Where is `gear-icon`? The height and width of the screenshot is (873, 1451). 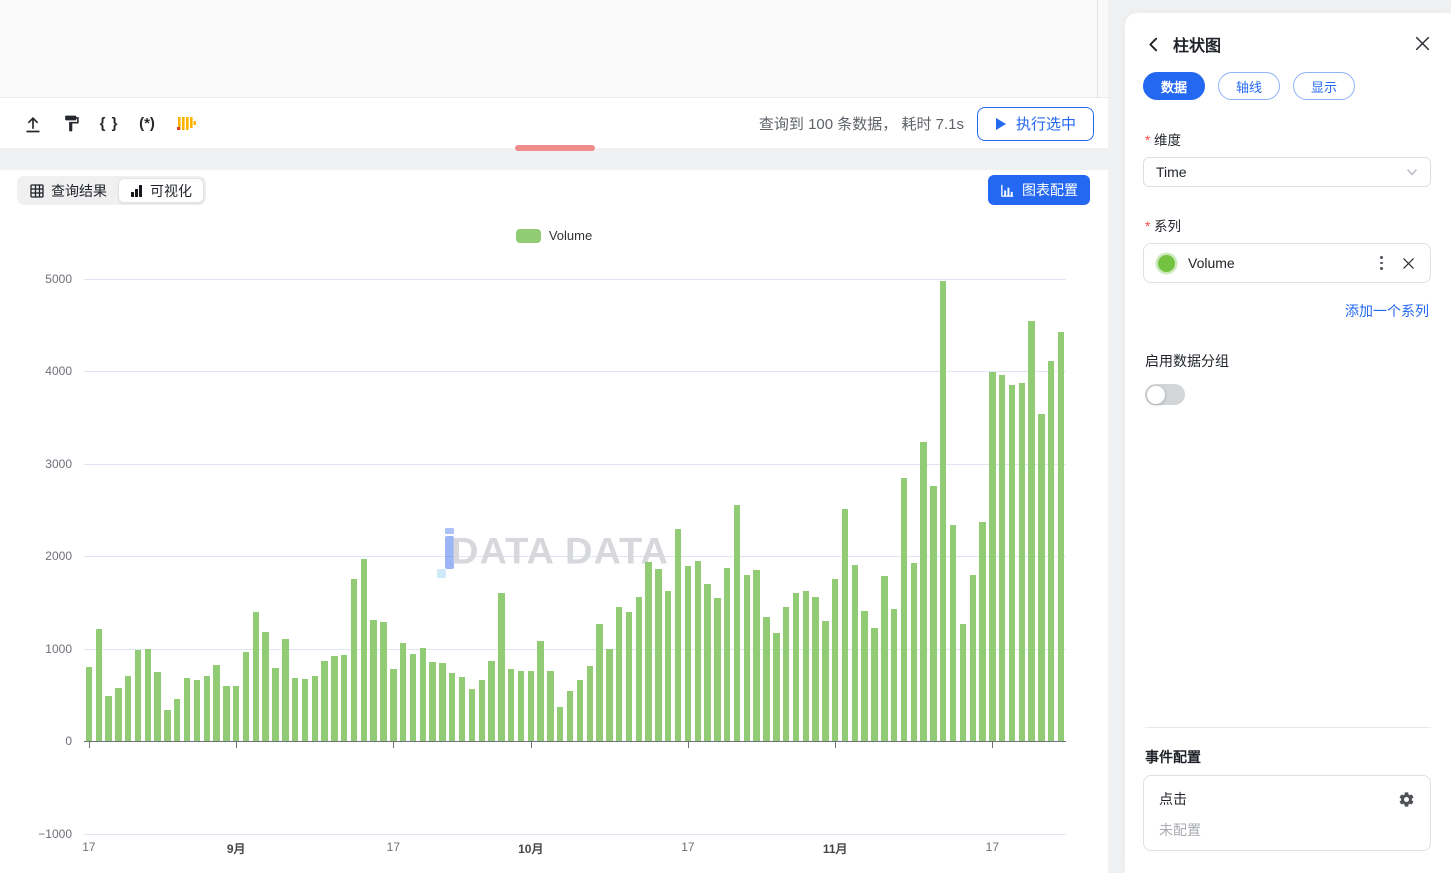
gear-icon is located at coordinates (1406, 799).